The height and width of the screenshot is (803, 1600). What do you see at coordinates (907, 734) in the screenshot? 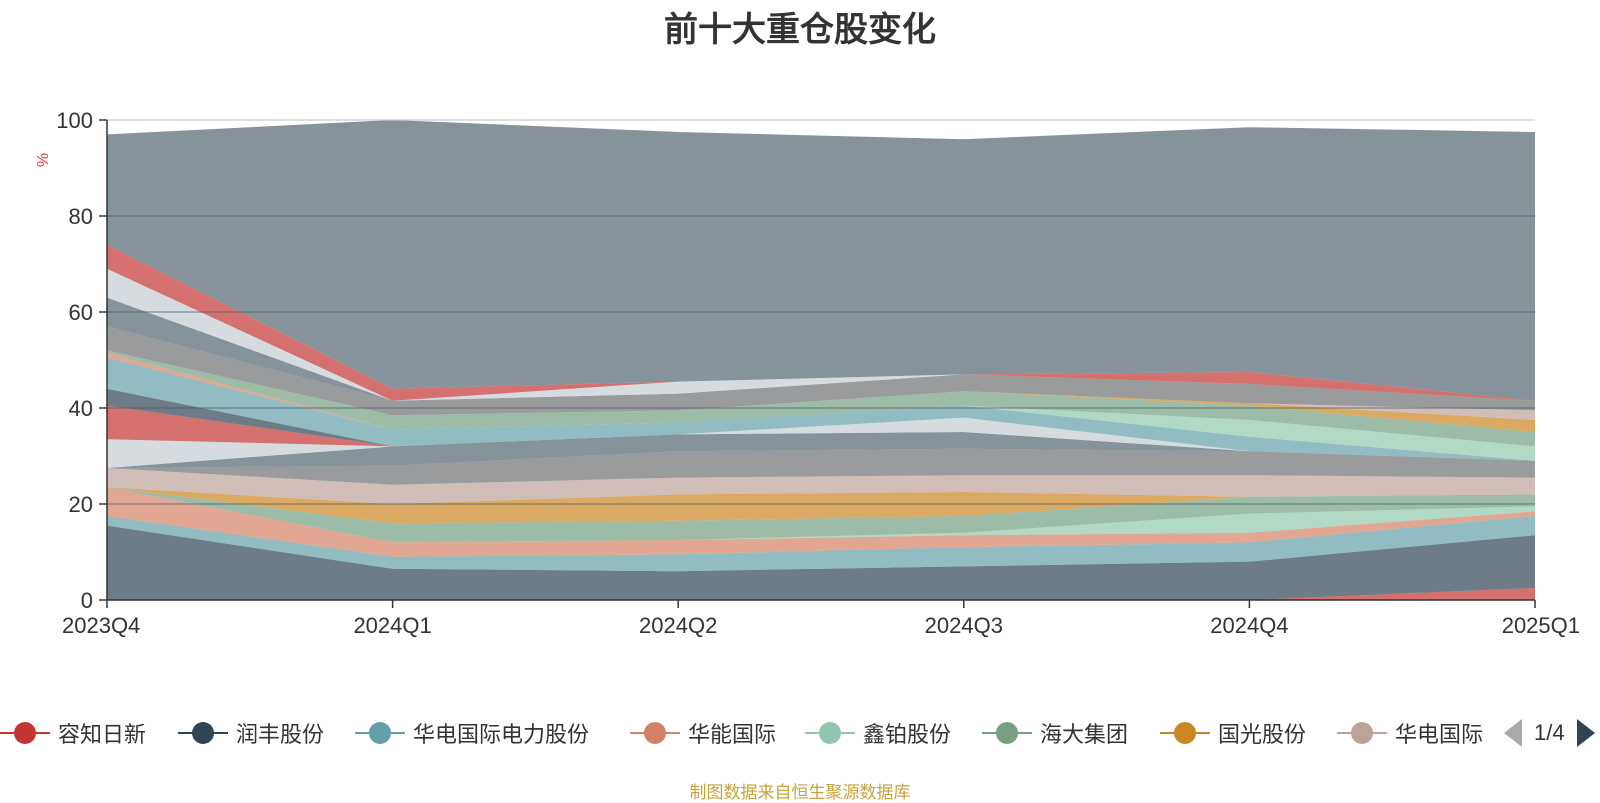
I see `legend-label: 鑫铂股份` at bounding box center [907, 734].